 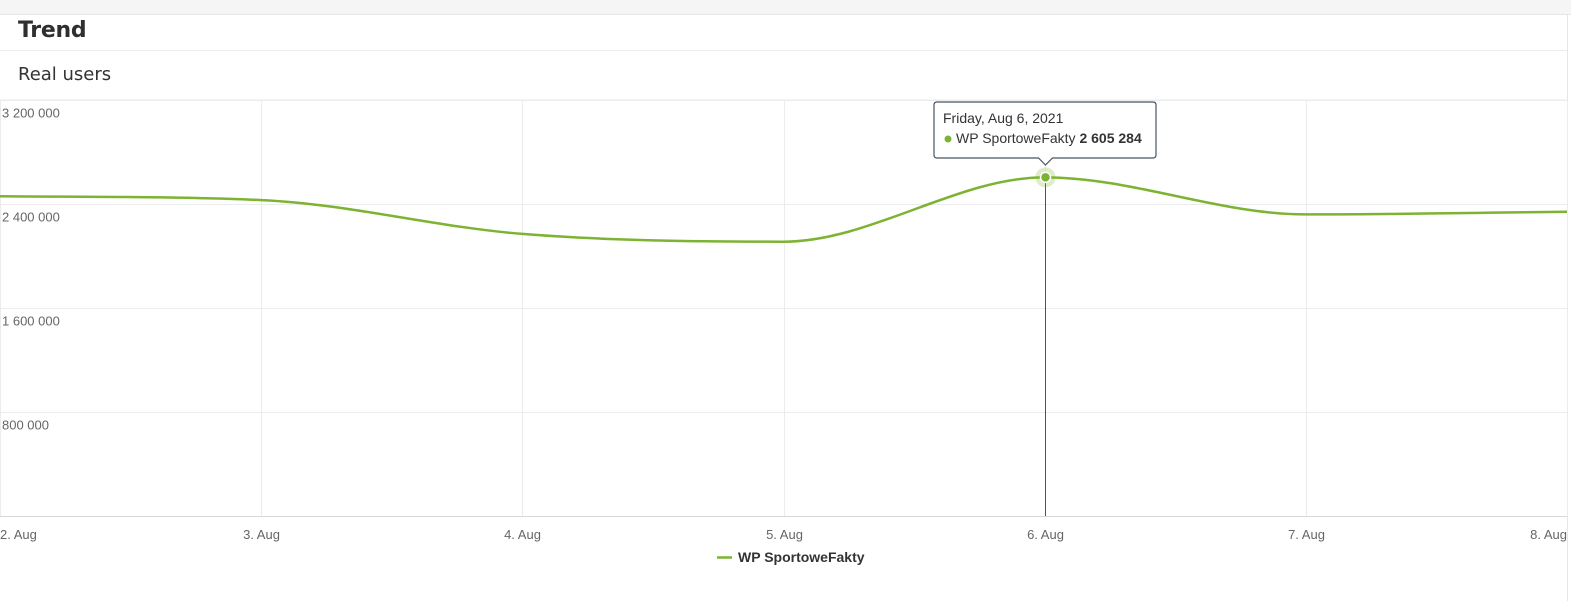 What do you see at coordinates (1017, 138) in the screenshot?
I see `tooltip-series-name: WP SportoweFakty` at bounding box center [1017, 138].